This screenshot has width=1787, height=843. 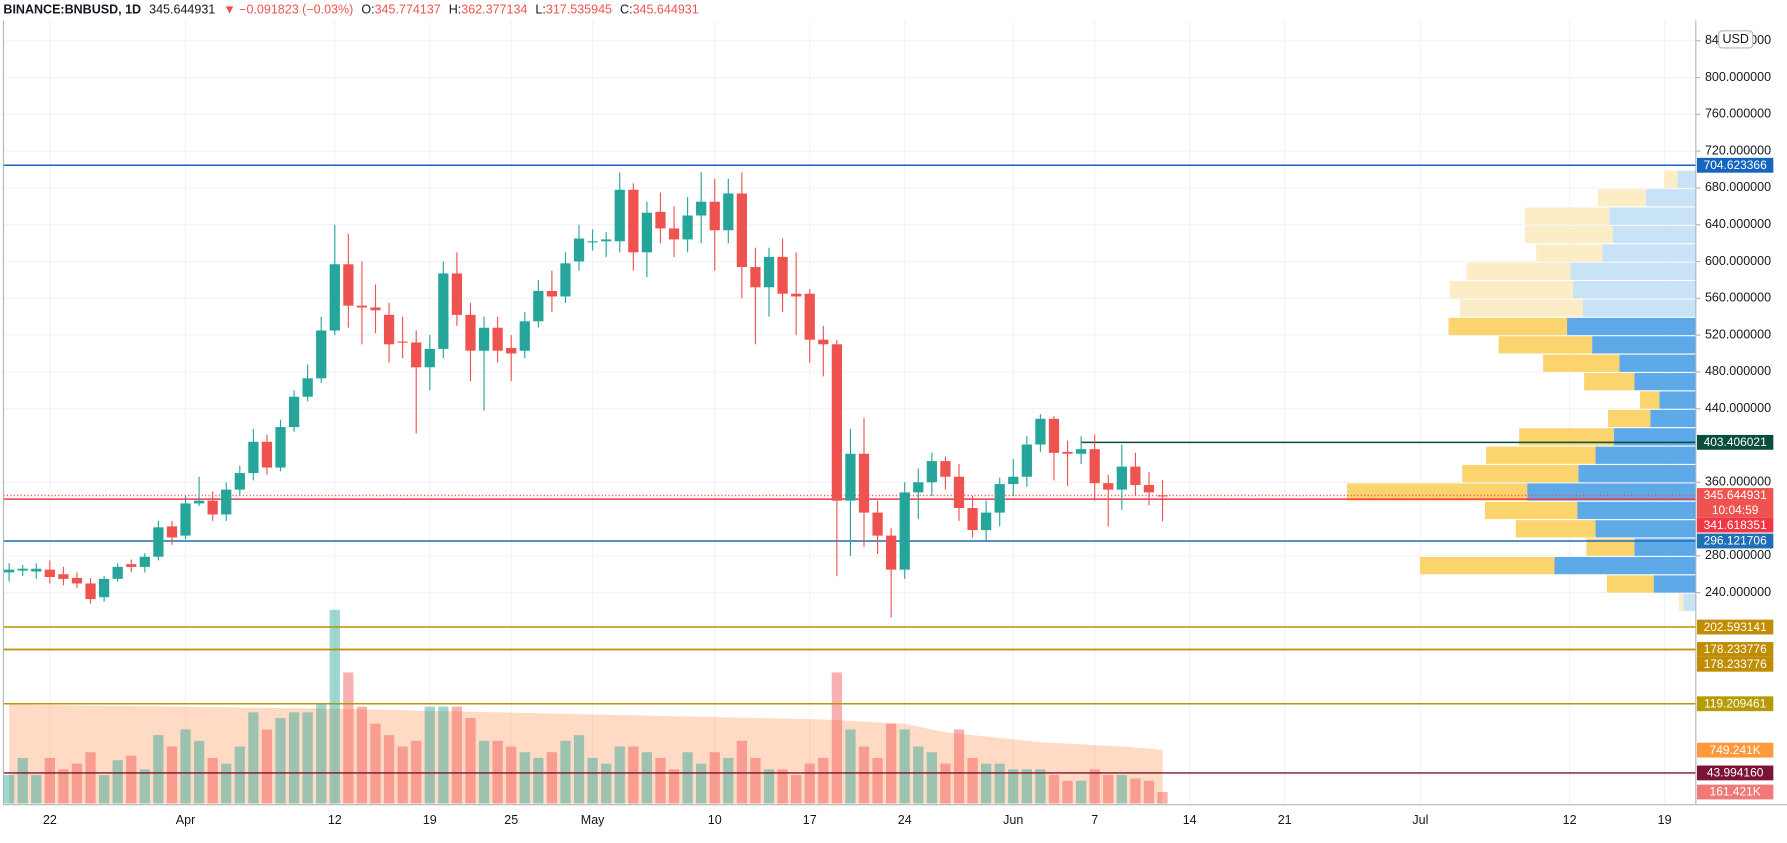 What do you see at coordinates (540, 10) in the screenshot?
I see `ohlc-key: L:` at bounding box center [540, 10].